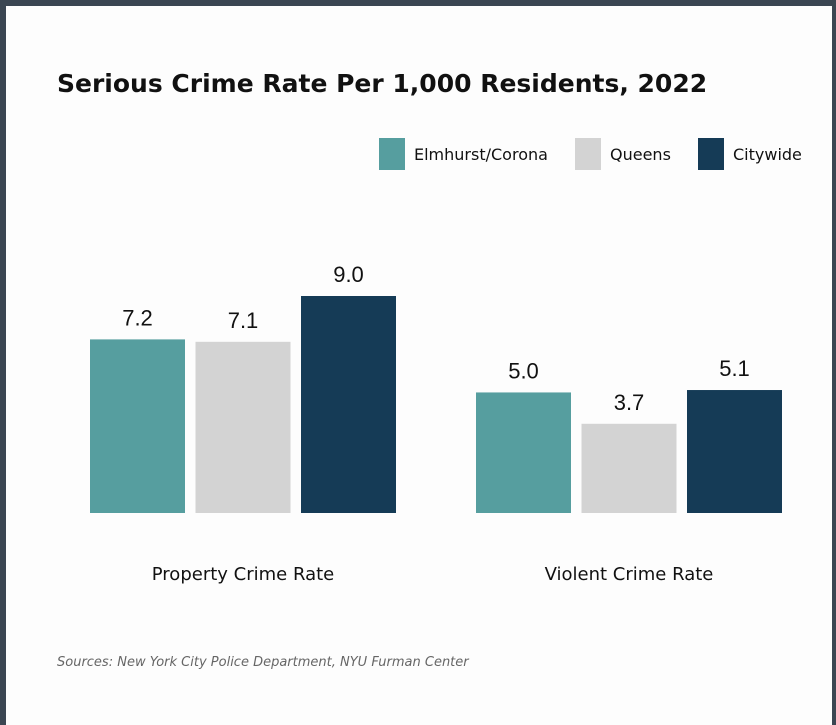 This screenshot has width=836, height=725. What do you see at coordinates (629, 402) in the screenshot?
I see `value-label-queens-violent-crime-rate: 3.7` at bounding box center [629, 402].